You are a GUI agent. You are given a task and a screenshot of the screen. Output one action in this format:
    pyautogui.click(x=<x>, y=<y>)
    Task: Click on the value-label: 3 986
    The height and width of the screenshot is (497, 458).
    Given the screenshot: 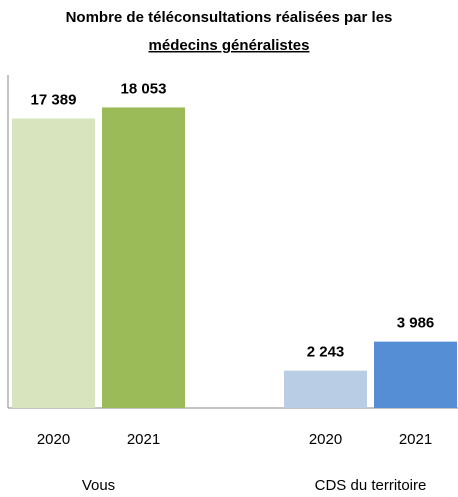 What is the action you would take?
    pyautogui.click(x=416, y=323)
    